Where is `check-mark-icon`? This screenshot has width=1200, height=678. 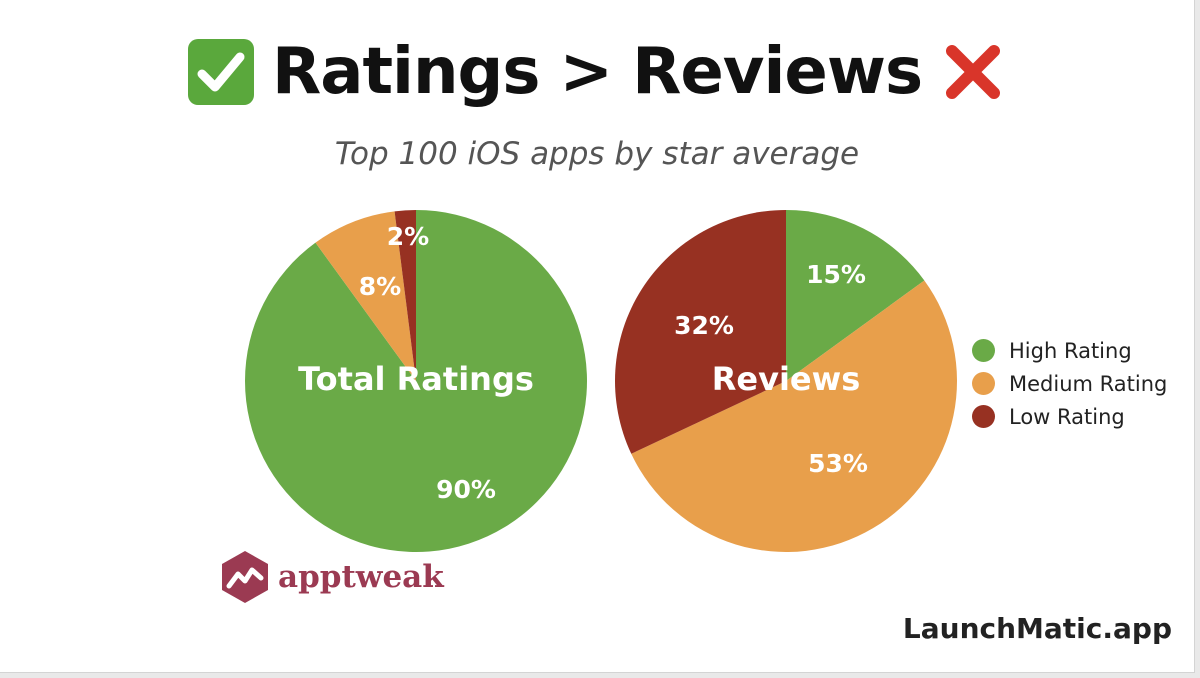 check-mark-icon is located at coordinates (220, 72).